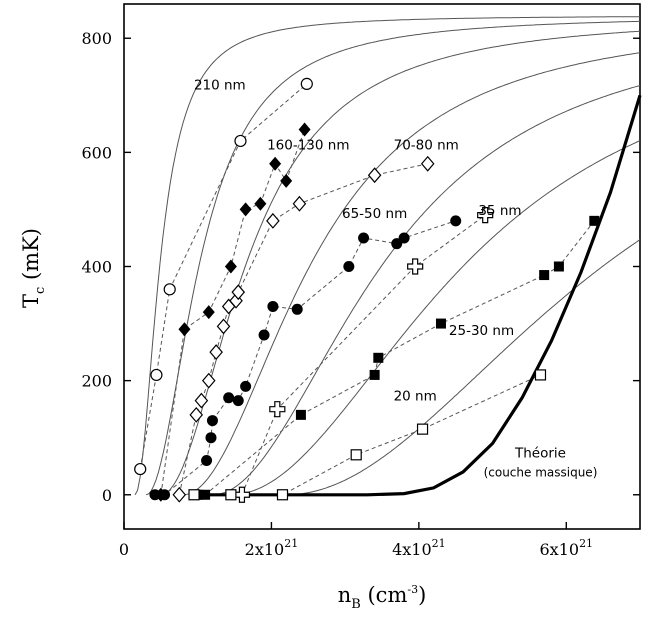 The width and height of the screenshot is (645, 617). I want to click on series-label: 70-80 nm, so click(426, 146).